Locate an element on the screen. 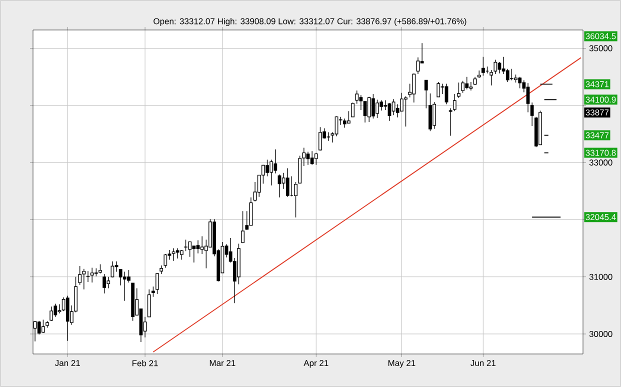  text: 36034.5 is located at coordinates (601, 36).